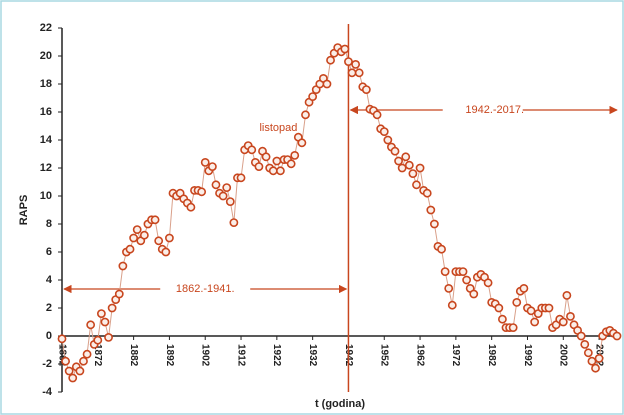  Describe the element at coordinates (24, 210) in the screenshot. I see `y-axis-title: RAPS` at that location.